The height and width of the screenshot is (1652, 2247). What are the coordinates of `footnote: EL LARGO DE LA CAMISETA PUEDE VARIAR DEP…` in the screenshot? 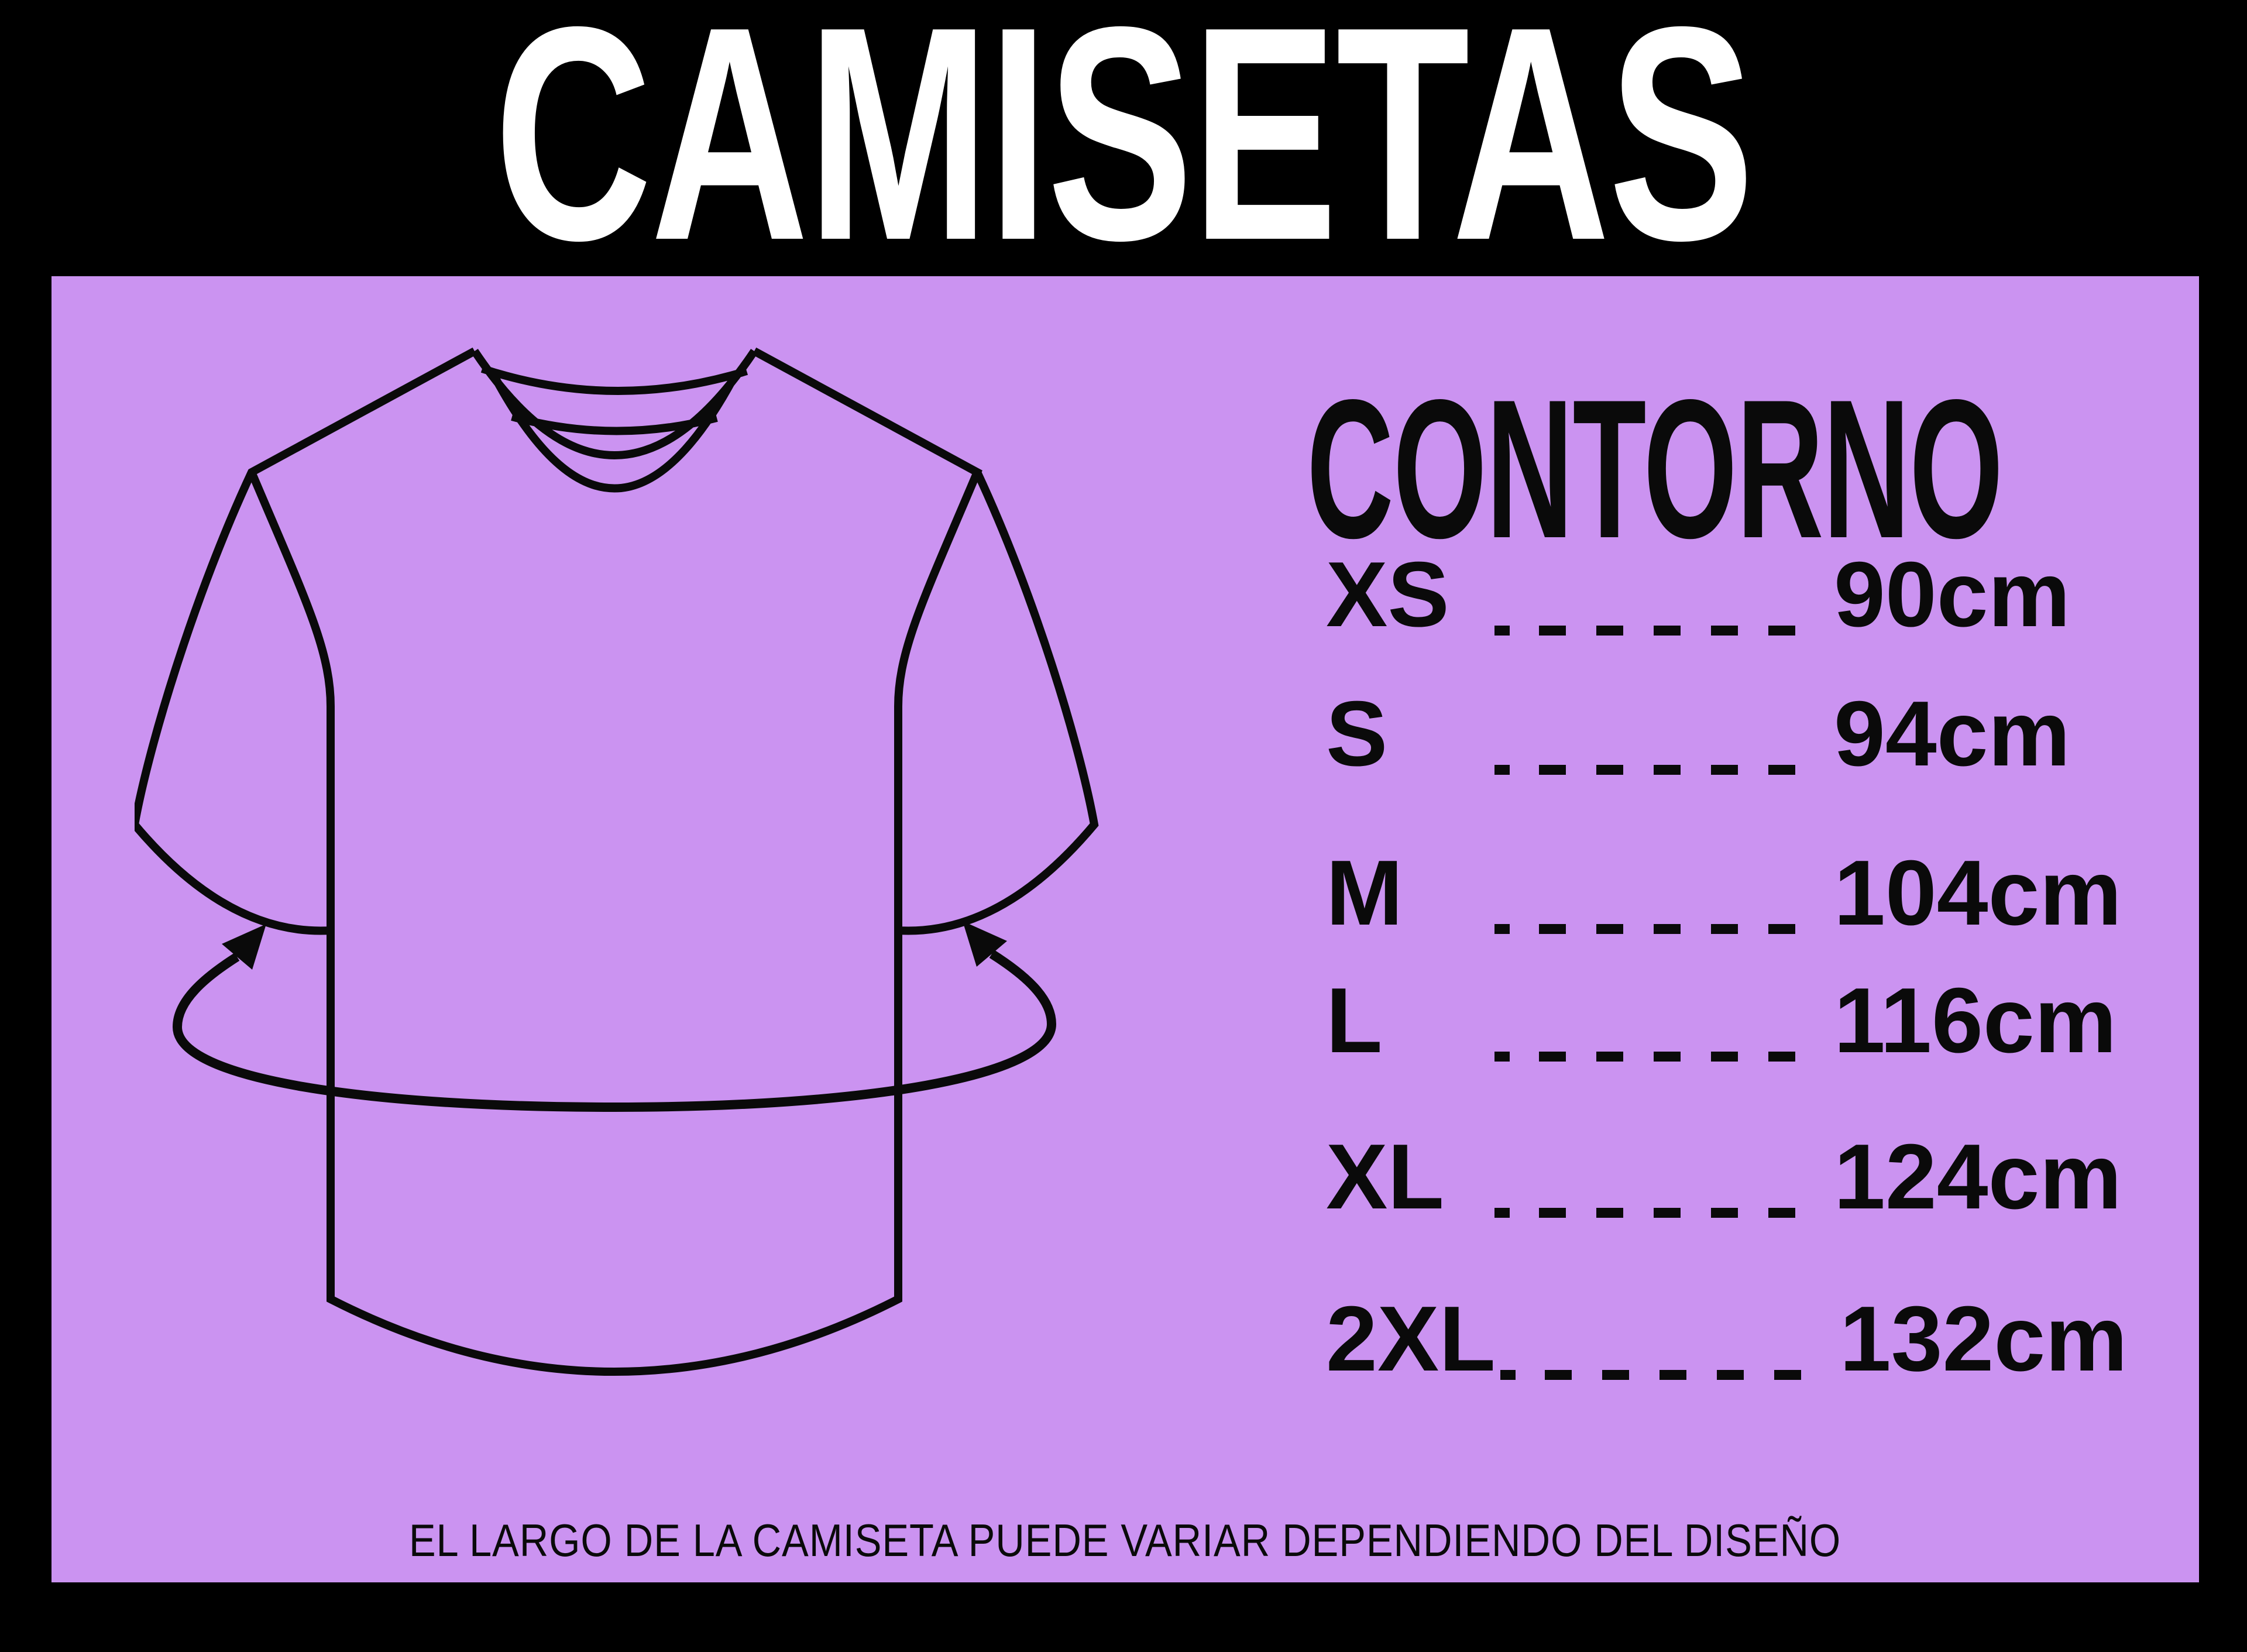 It's located at (1125, 1540).